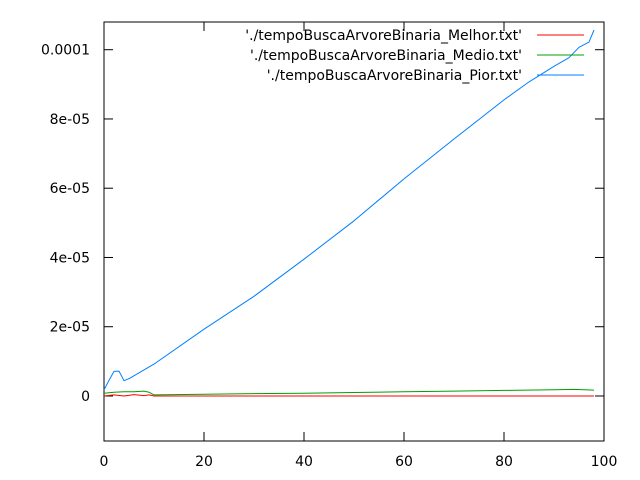  Describe the element at coordinates (85, 397) in the screenshot. I see `y-tick-label: 0` at that location.